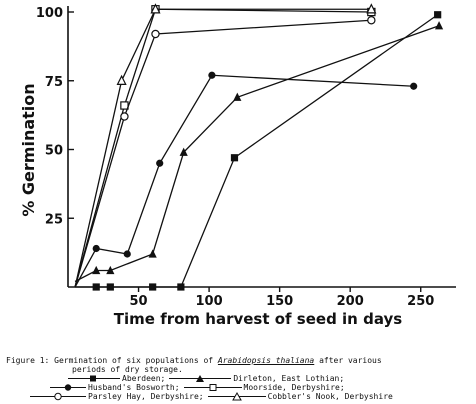  Describe the element at coordinates (294, 387) in the screenshot. I see `legend-label-moorside: Moorside, Derbyshire;` at that location.